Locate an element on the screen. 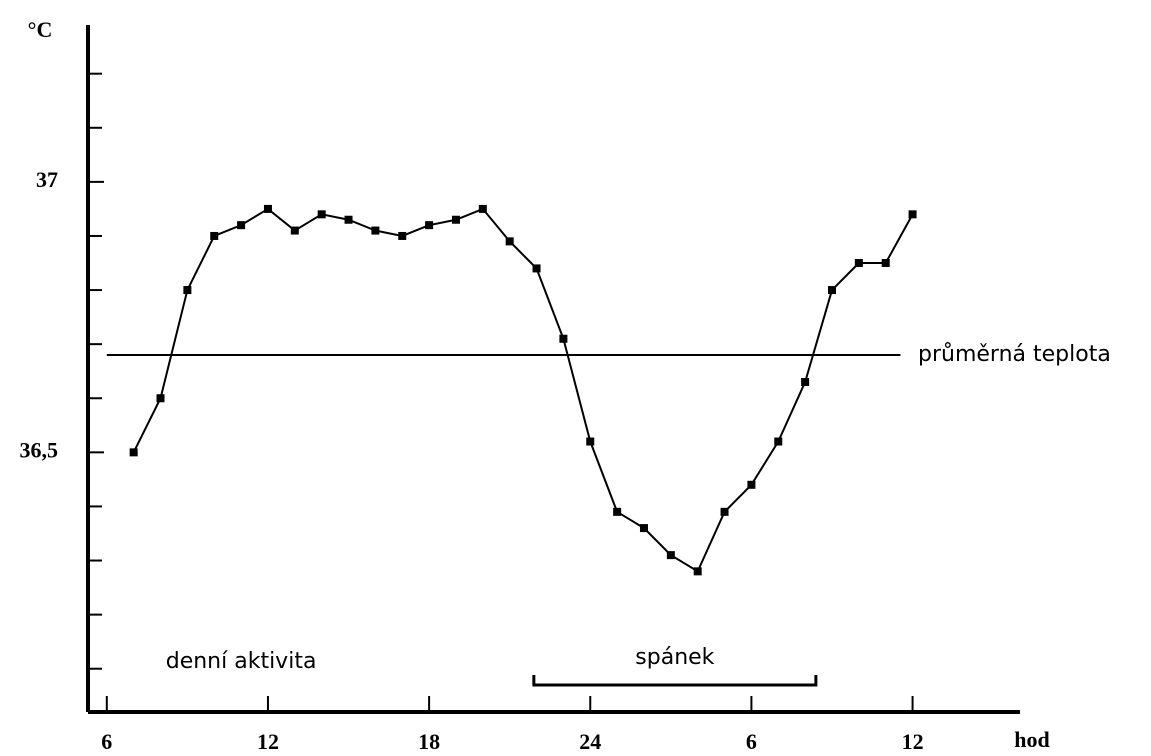 This screenshot has width=1151, height=756. y-tick-label: 37 is located at coordinates (47, 179).